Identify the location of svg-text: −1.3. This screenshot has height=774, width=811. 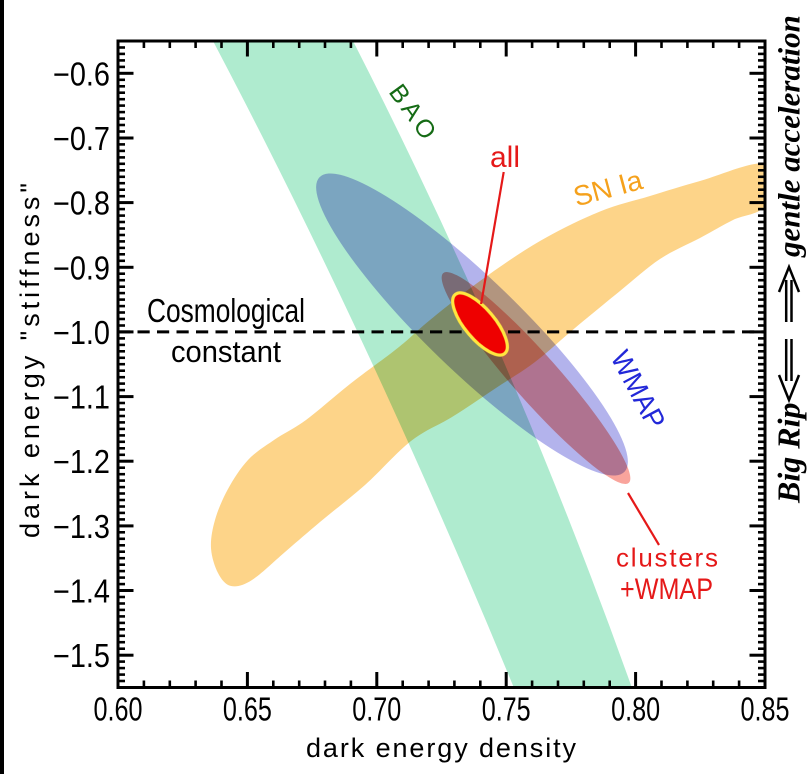
(81, 526).